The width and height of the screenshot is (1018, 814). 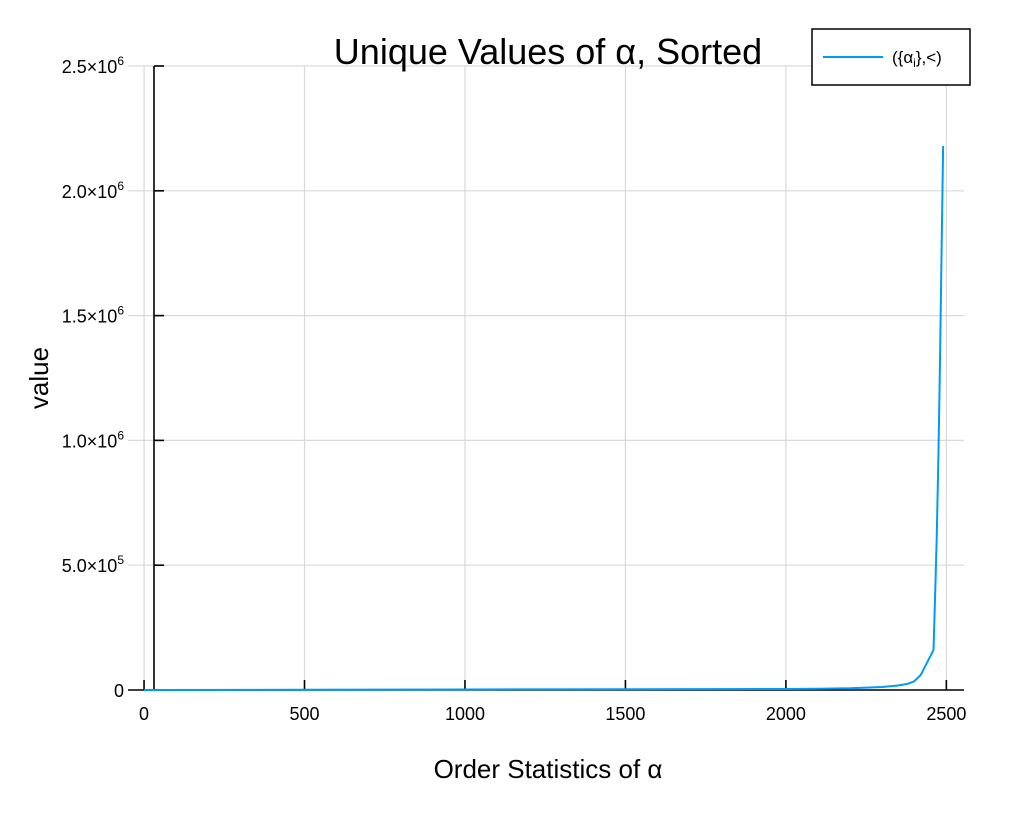 What do you see at coordinates (120, 560) in the screenshot?
I see `y-tick-label-exponent: 5` at bounding box center [120, 560].